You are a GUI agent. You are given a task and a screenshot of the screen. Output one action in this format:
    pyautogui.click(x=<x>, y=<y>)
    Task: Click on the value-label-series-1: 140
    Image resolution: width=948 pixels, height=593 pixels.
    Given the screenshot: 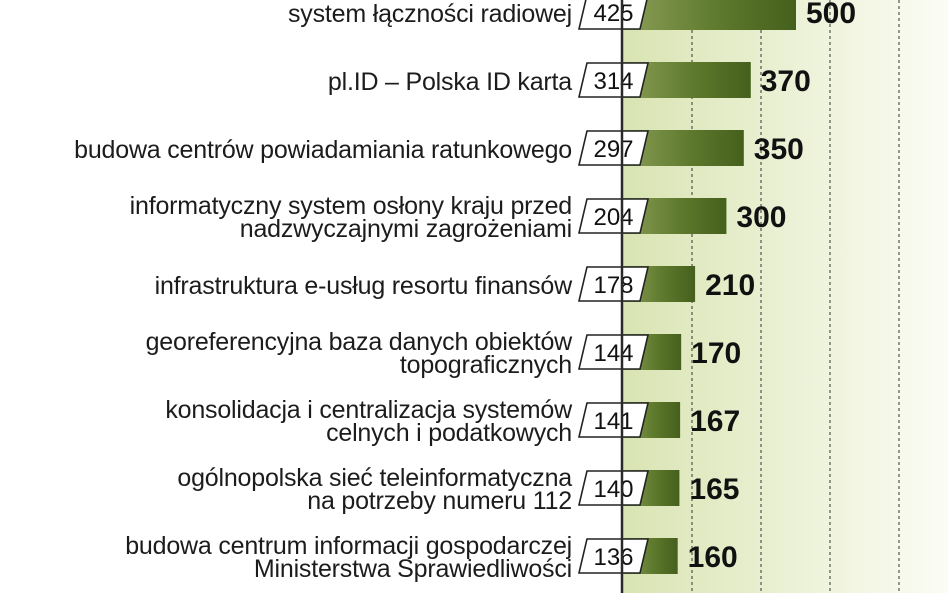 What is the action you would take?
    pyautogui.click(x=613, y=489)
    